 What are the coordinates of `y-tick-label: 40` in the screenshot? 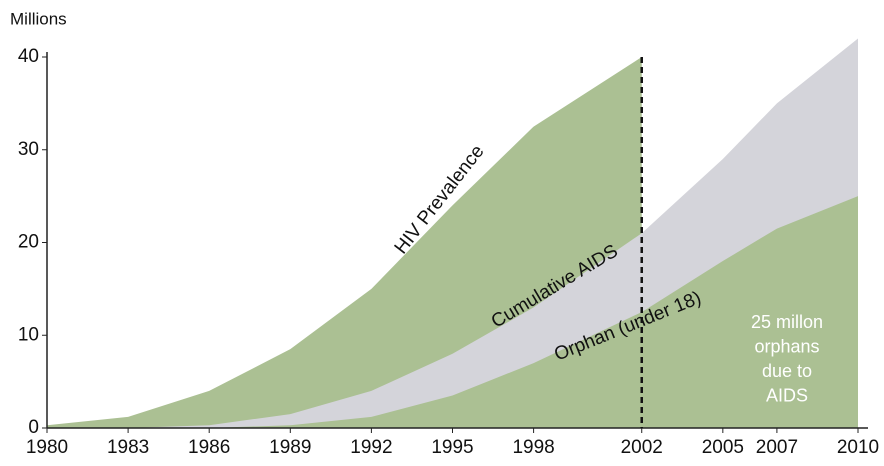 It's located at (28, 56).